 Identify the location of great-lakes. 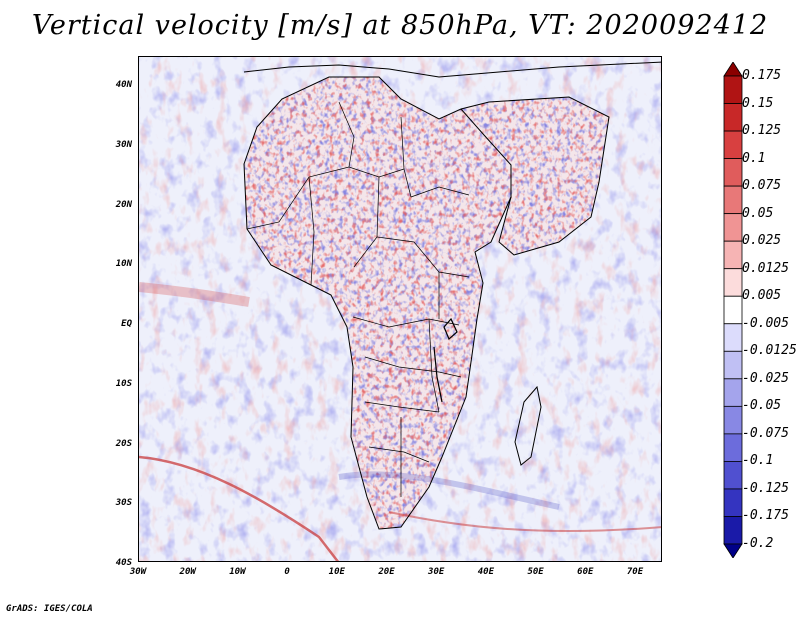
(445, 360).